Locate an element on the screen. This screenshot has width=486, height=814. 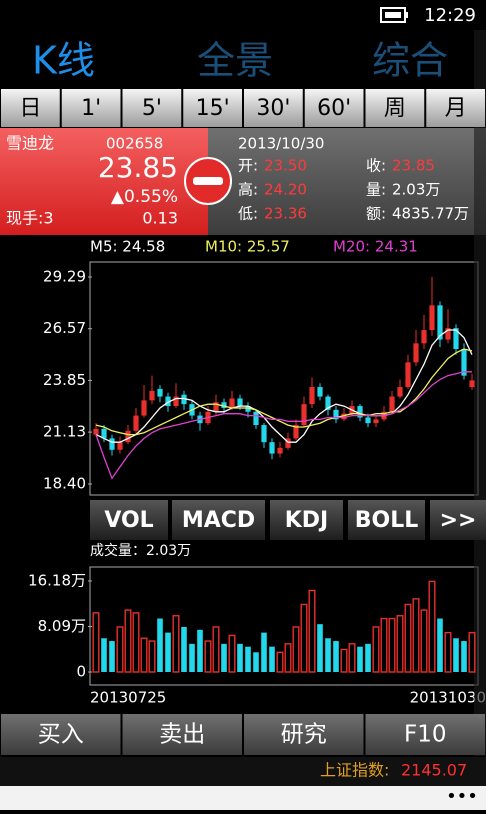
period-label: 5' is located at coordinates (152, 108).